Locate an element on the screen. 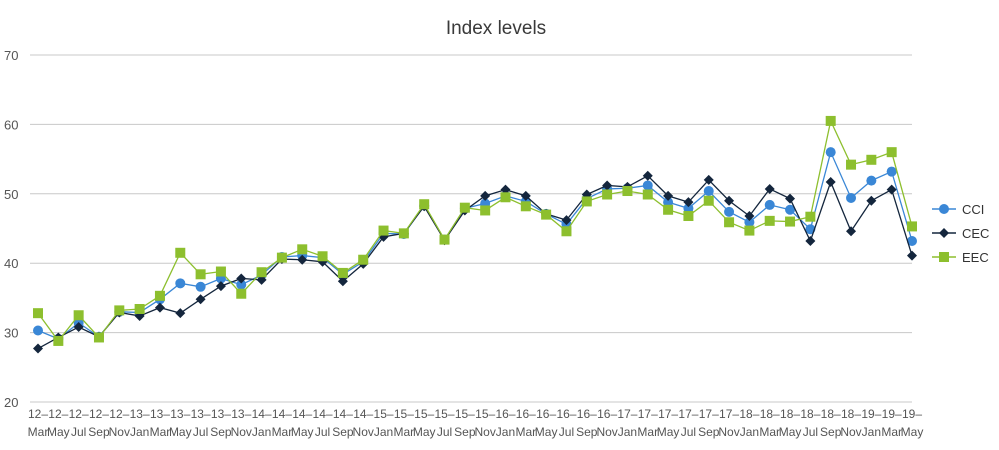 The width and height of the screenshot is (999, 450). x-tick-label: 15– Jul is located at coordinates (444, 423).